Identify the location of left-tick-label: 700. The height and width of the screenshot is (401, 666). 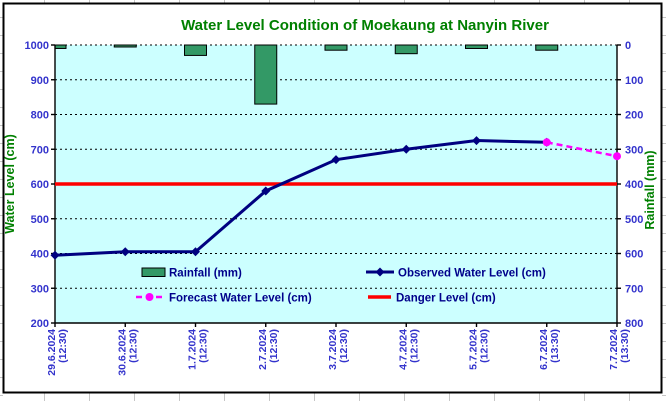
(40, 150).